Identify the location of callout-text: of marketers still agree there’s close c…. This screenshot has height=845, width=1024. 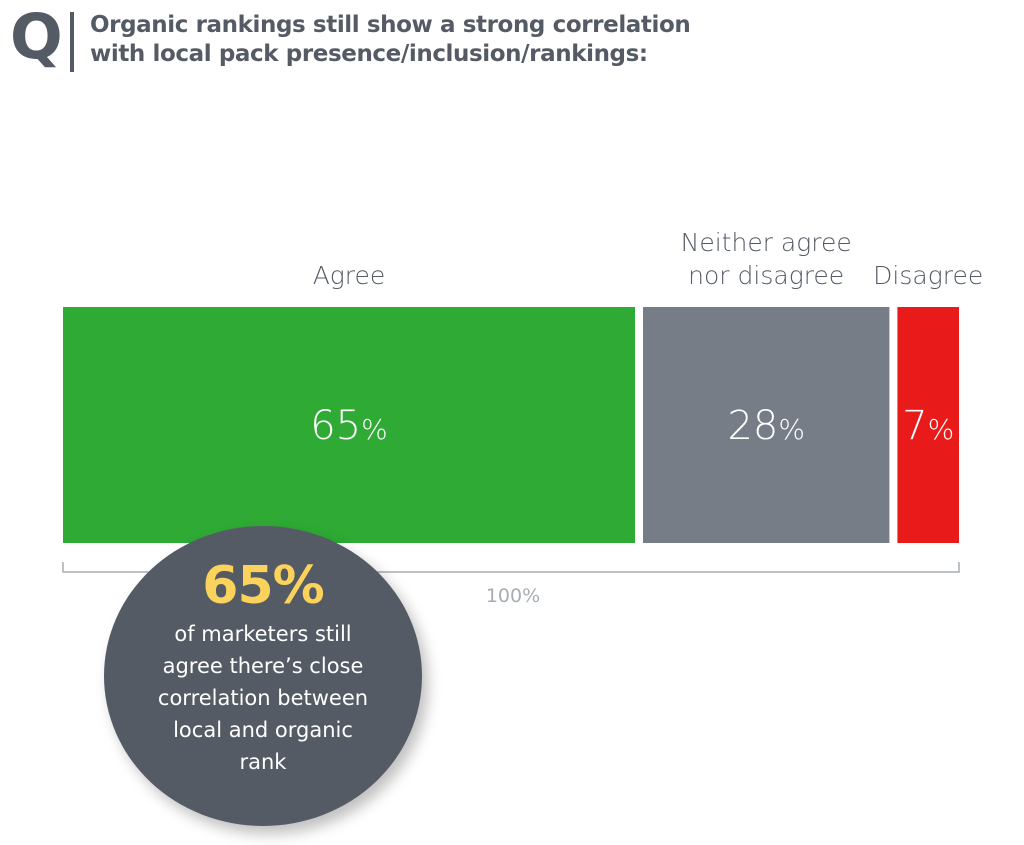
(263, 698).